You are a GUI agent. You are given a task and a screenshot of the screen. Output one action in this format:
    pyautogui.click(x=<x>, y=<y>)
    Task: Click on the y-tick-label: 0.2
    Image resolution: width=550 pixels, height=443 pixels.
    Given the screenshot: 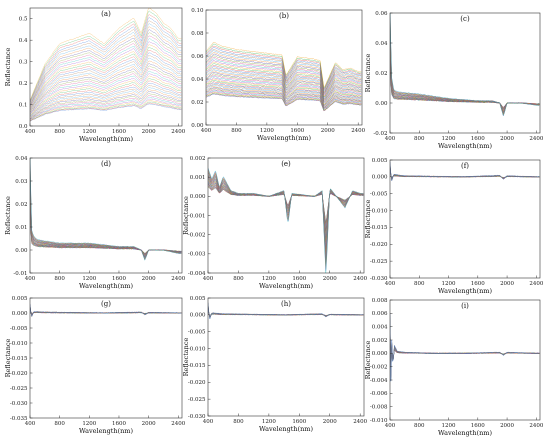 What is the action you would take?
    pyautogui.click(x=23, y=84)
    